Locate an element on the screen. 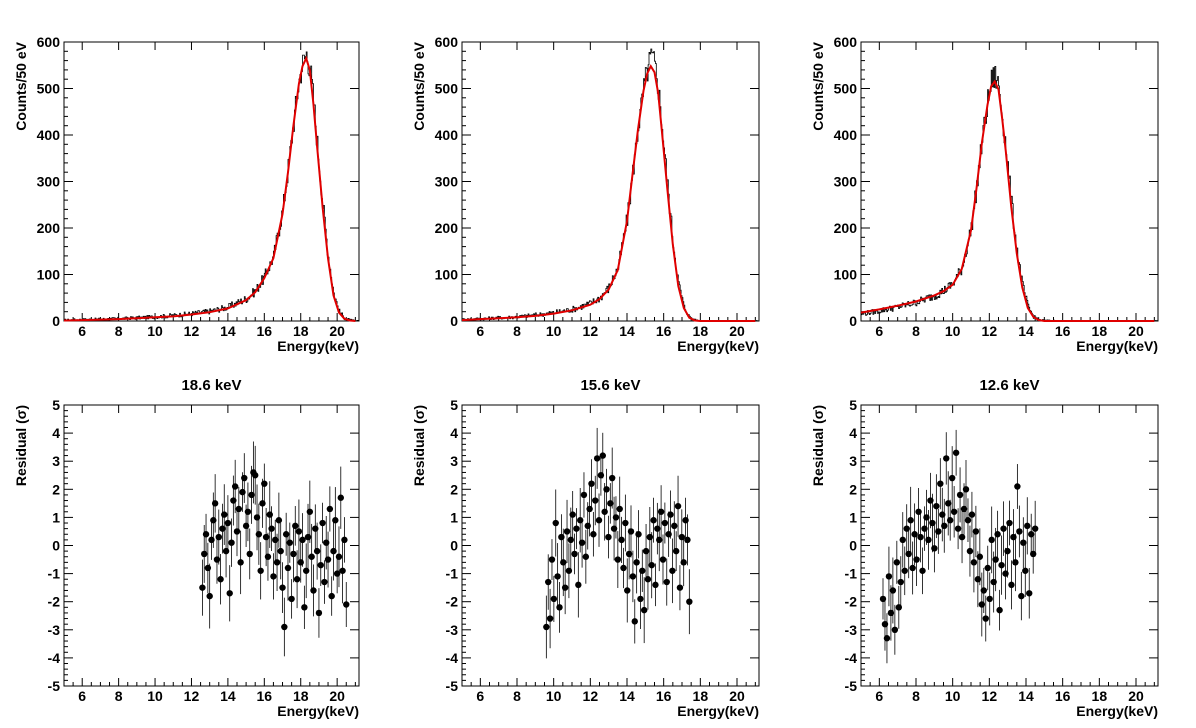 The width and height of the screenshot is (1196, 728). y-tick-label: 0 is located at coordinates (56, 321).